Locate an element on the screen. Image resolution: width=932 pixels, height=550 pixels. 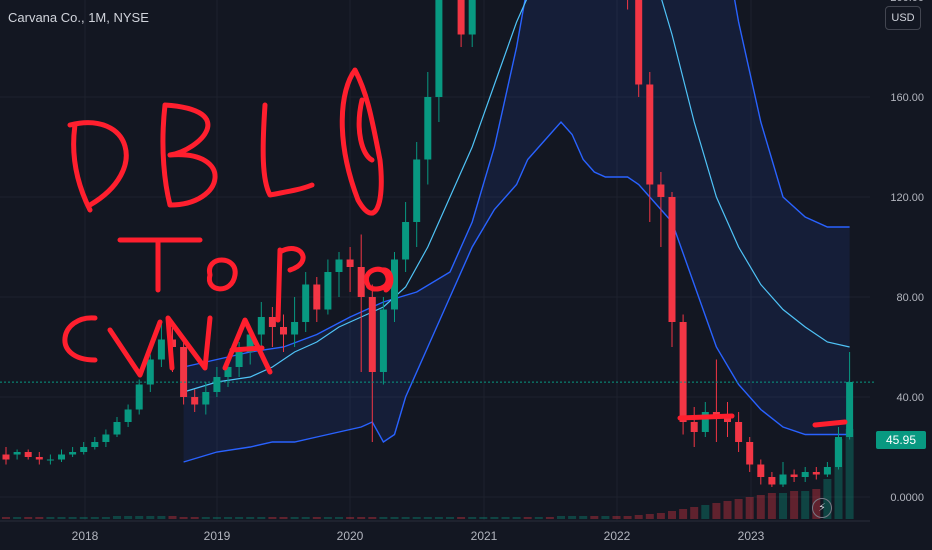
y-tick-label: 120.00 is located at coordinates (907, 198).